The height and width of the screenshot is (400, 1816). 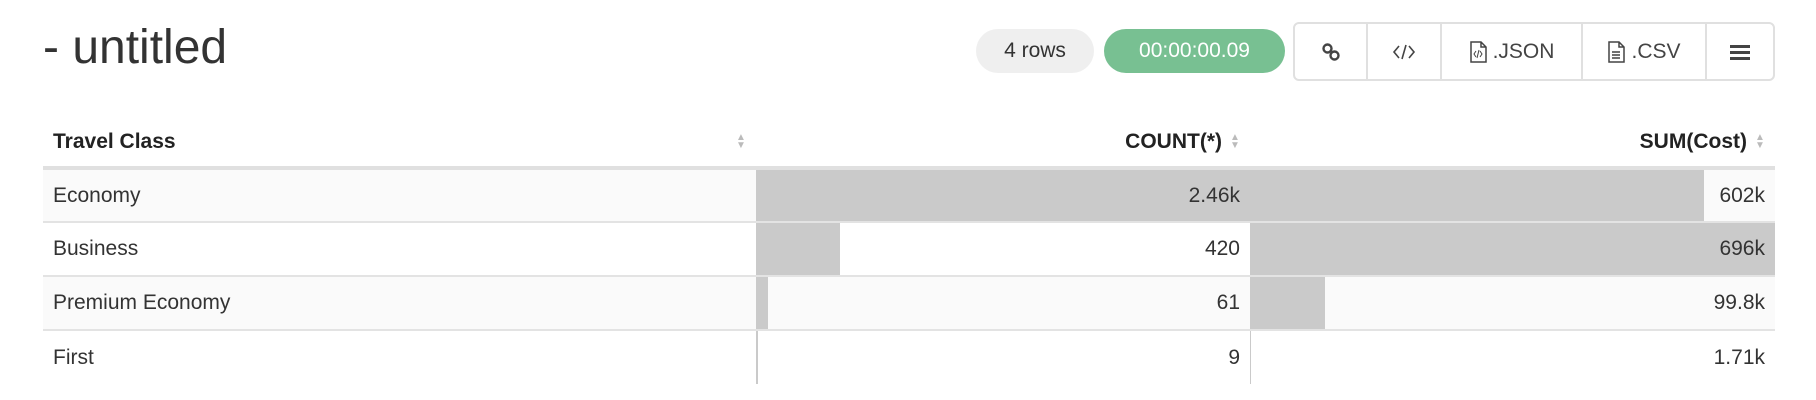 What do you see at coordinates (1523, 51) in the screenshot?
I see `json-label: .JSON` at bounding box center [1523, 51].